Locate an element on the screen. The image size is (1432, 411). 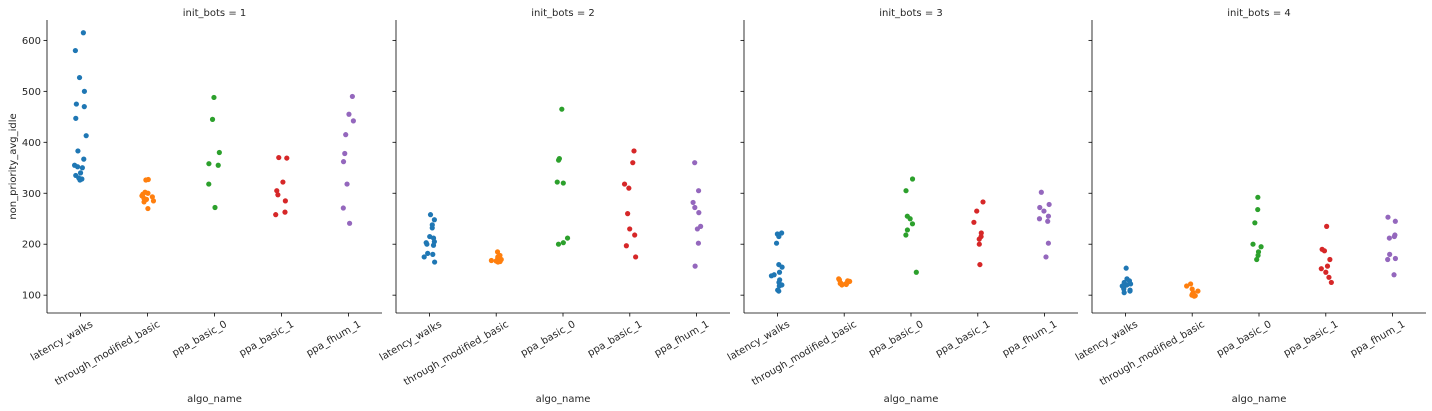
x-tick-label: ppa_basic_1 is located at coordinates (1311, 339).